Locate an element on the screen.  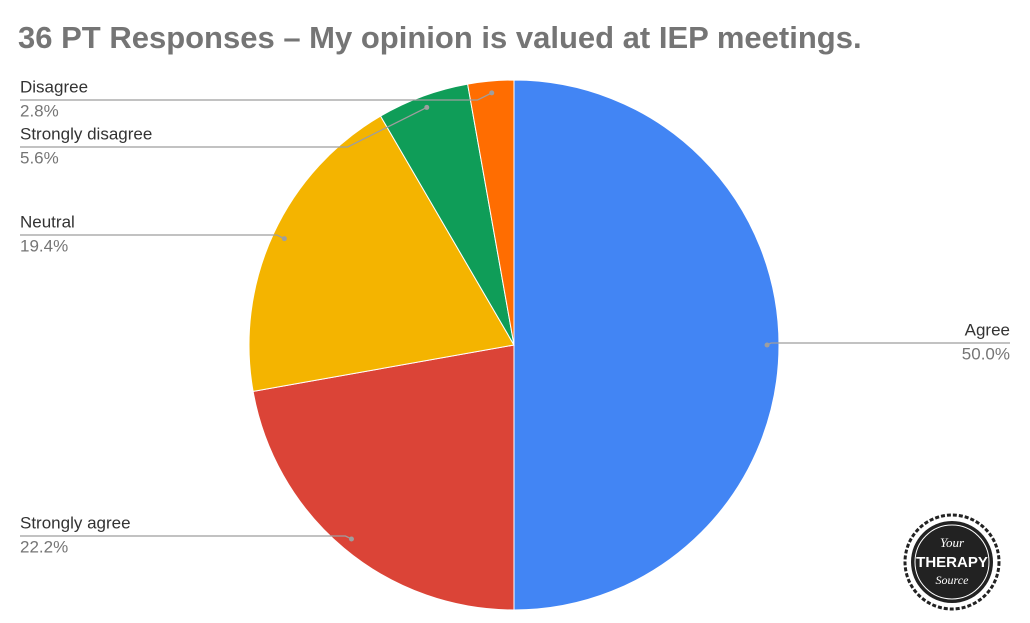
logo-disc is located at coordinates (952, 562).